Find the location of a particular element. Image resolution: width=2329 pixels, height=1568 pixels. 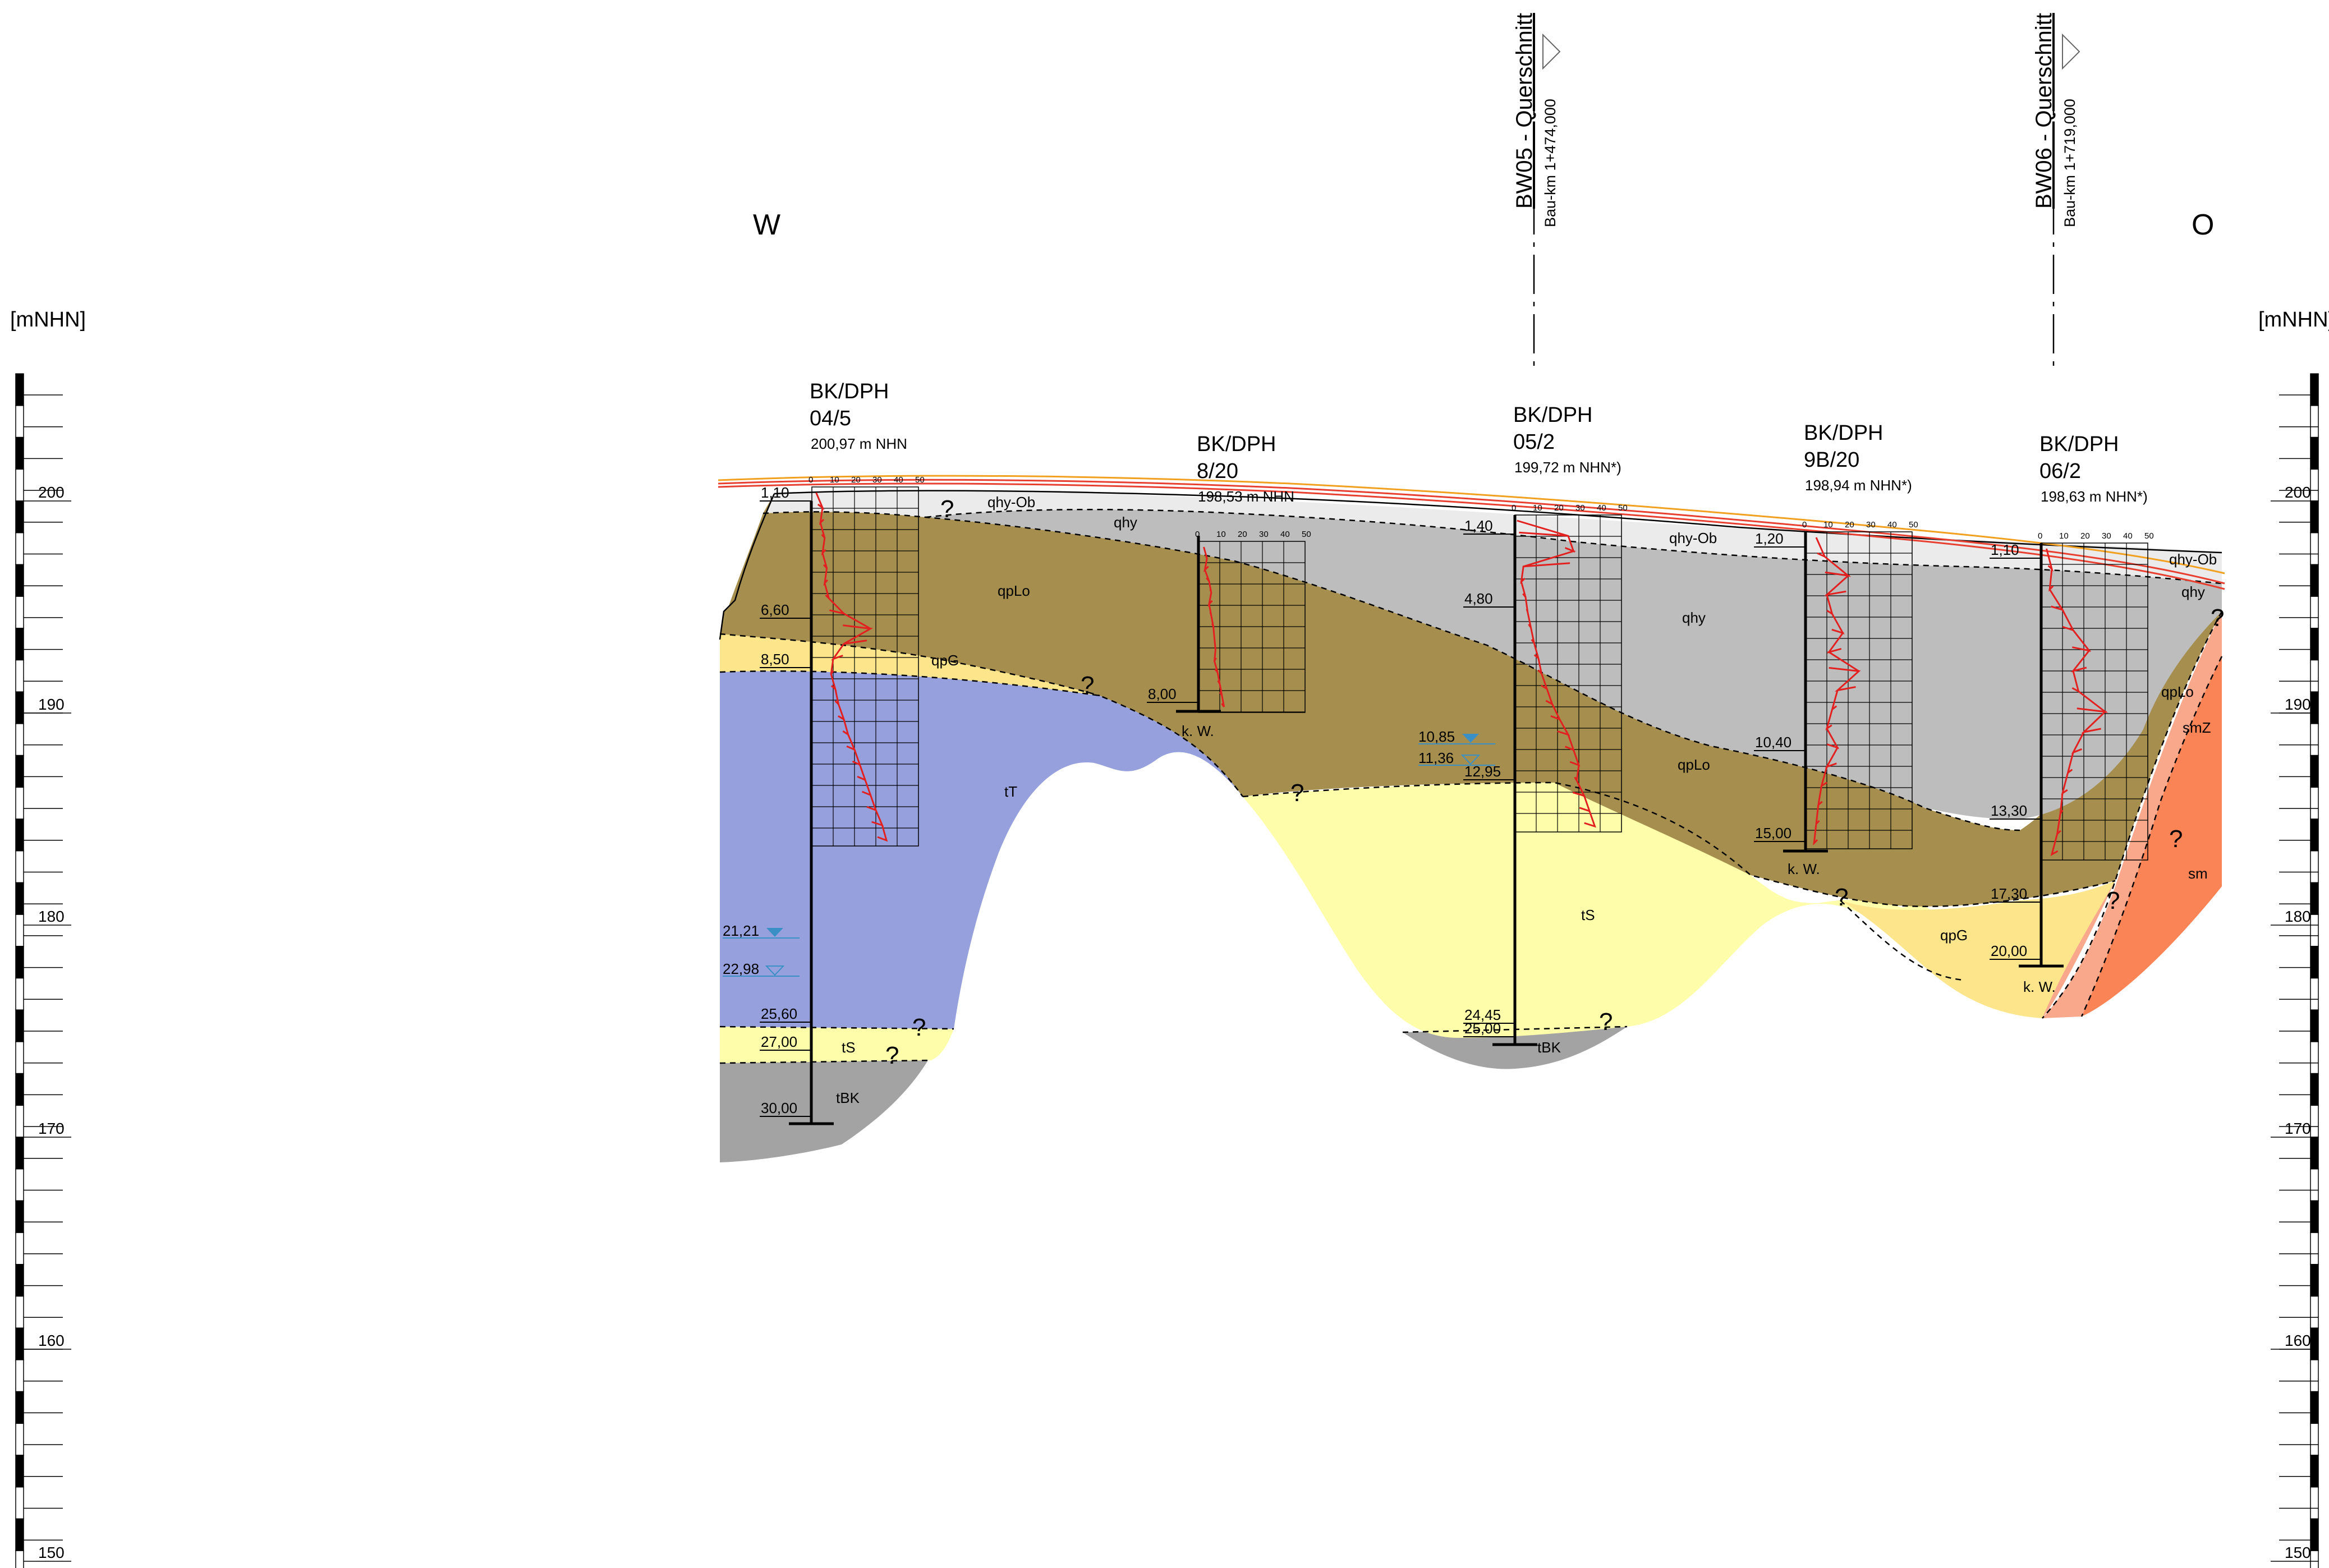

water-level-label: 11,36 is located at coordinates (1436, 757).